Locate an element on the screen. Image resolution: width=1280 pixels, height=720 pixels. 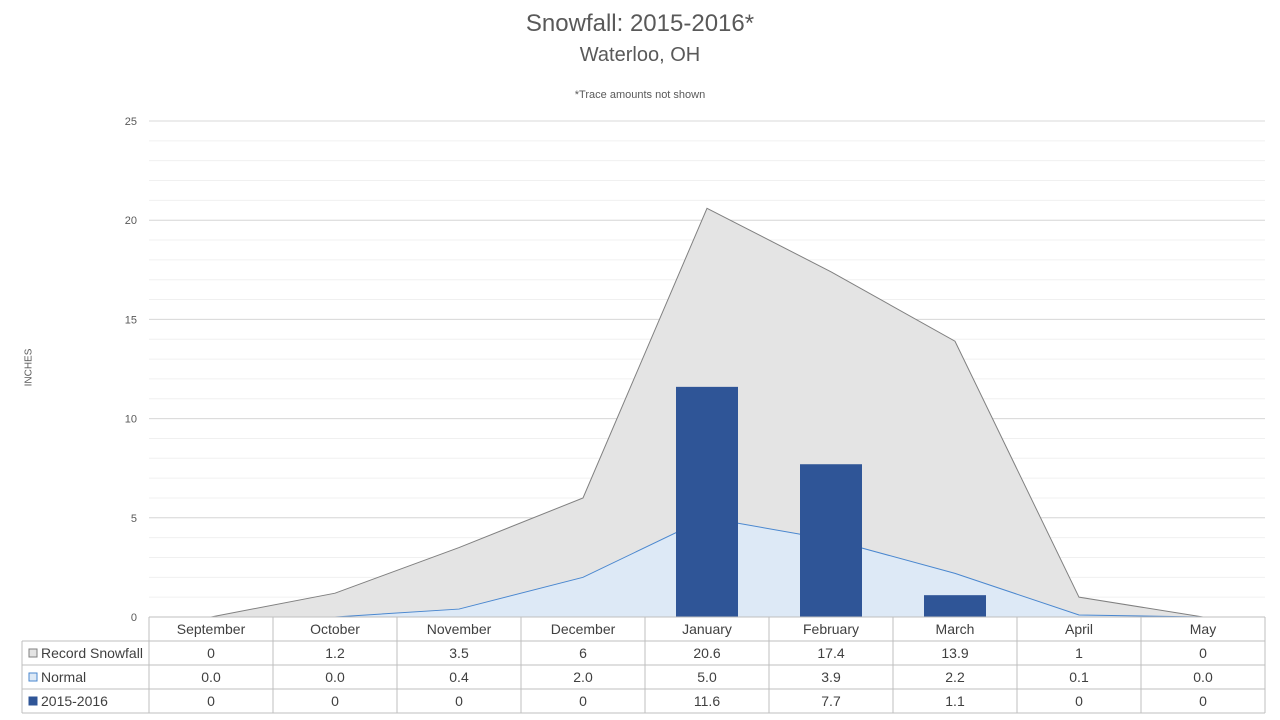
data-cell: 3.5 is located at coordinates (459, 653).